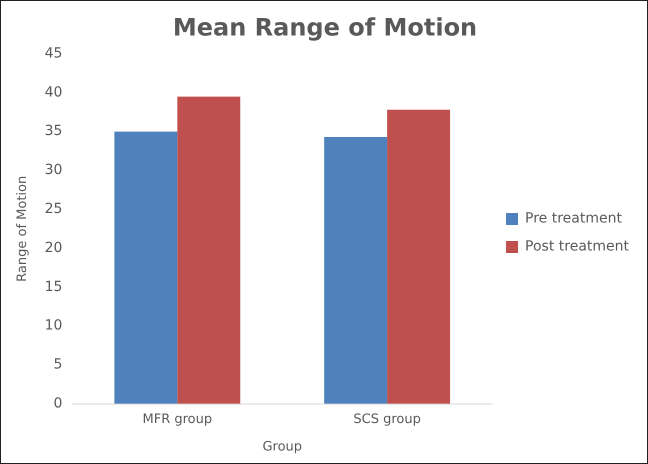 The width and height of the screenshot is (648, 464). I want to click on legend-label: Post treatment, so click(577, 246).